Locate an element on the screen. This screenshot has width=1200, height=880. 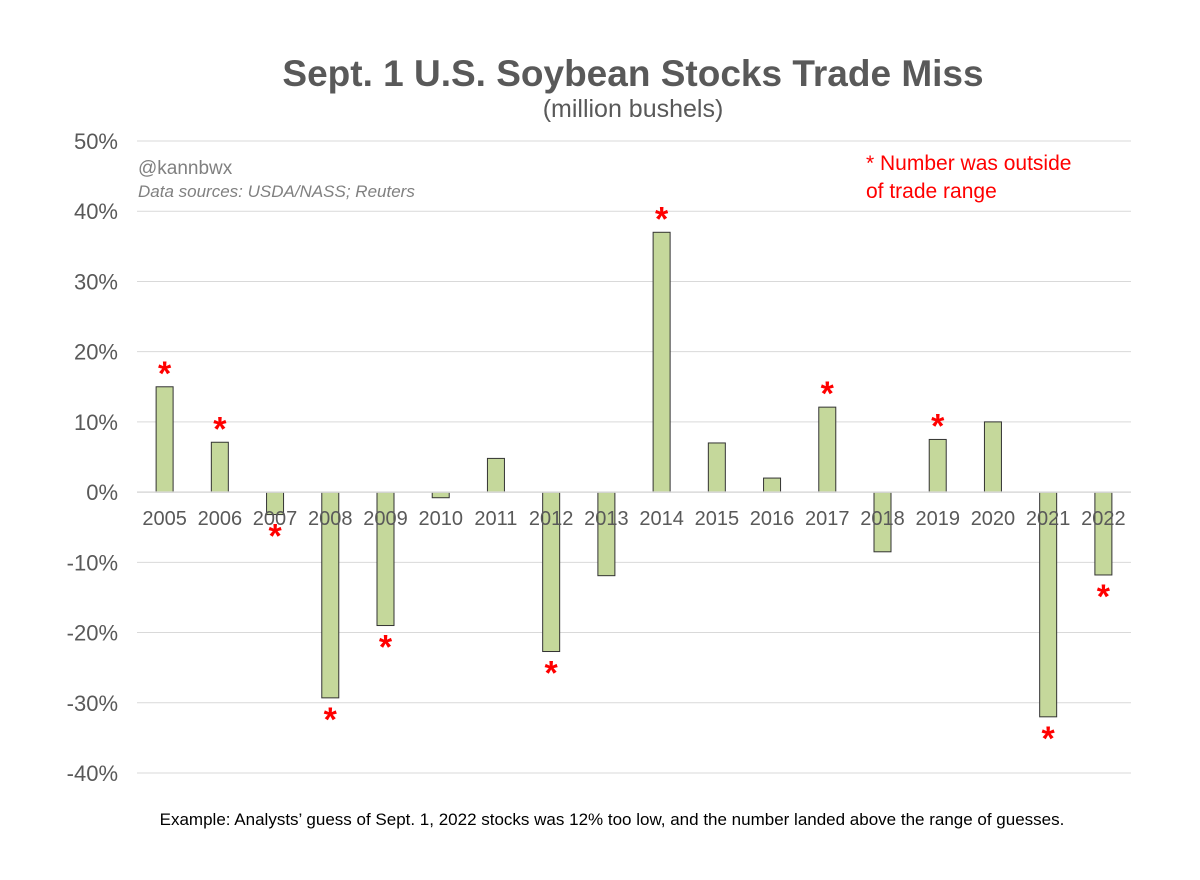
x-tick-label: 2020 is located at coordinates (993, 519).